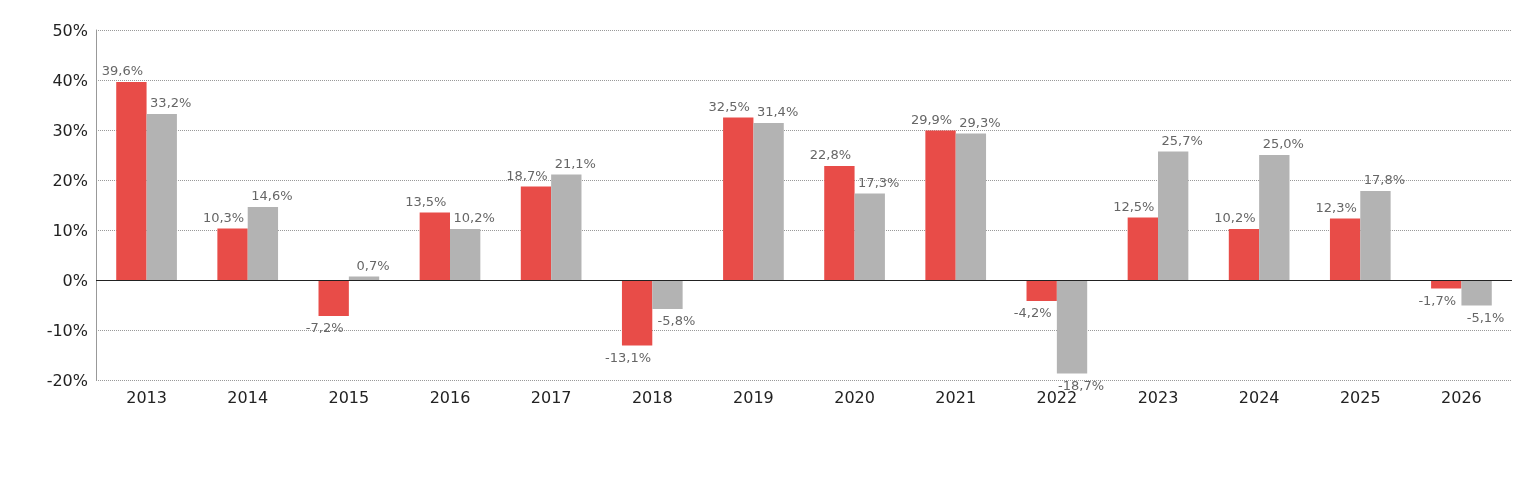 The width and height of the screenshot is (1530, 478). I want to click on data-label: 18,7%, so click(527, 175).